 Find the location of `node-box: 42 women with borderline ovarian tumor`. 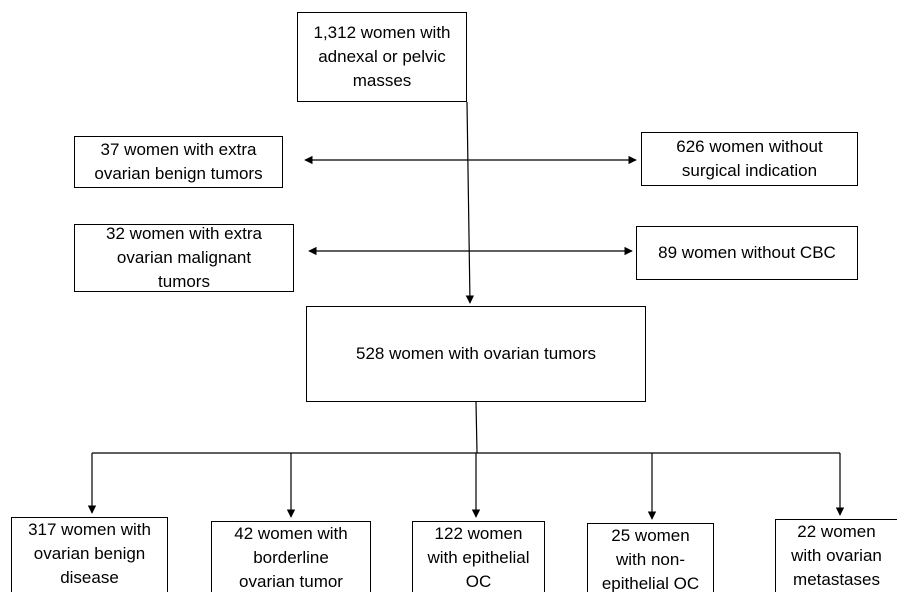

node-box: 42 women with borderline ovarian tumor is located at coordinates (291, 556).